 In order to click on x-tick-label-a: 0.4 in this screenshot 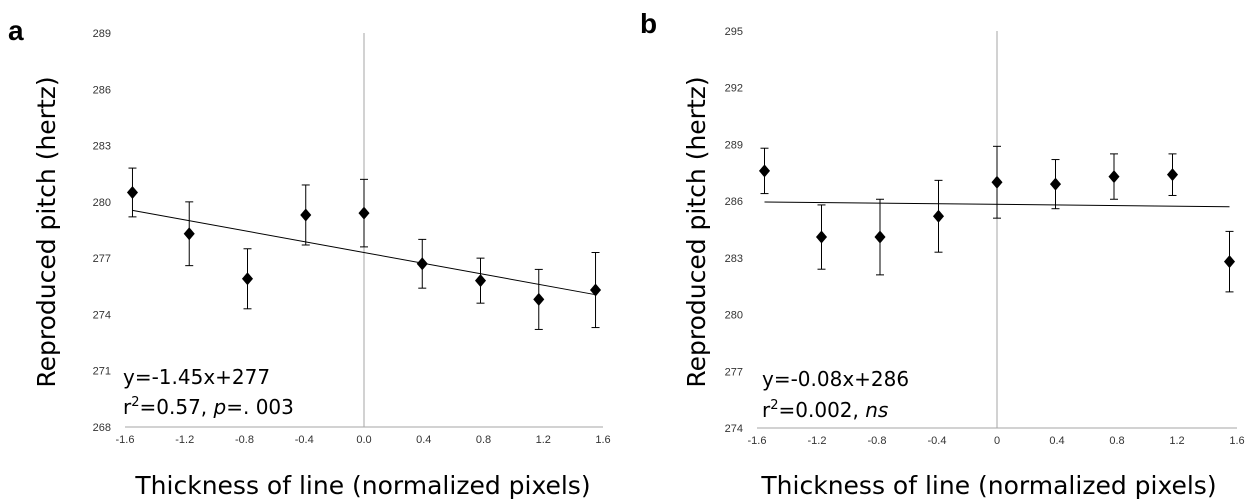, I will do `click(423, 440)`.